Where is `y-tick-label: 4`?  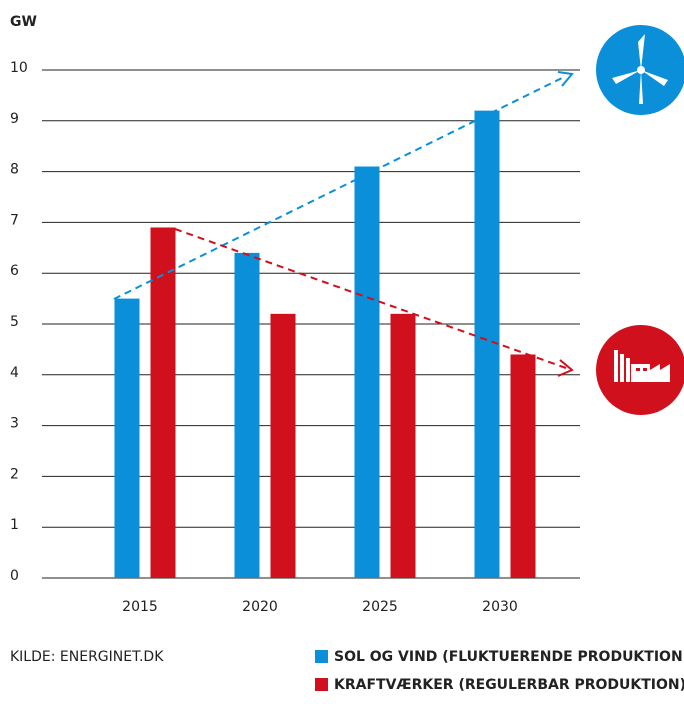
y-tick-label: 4 is located at coordinates (14, 373).